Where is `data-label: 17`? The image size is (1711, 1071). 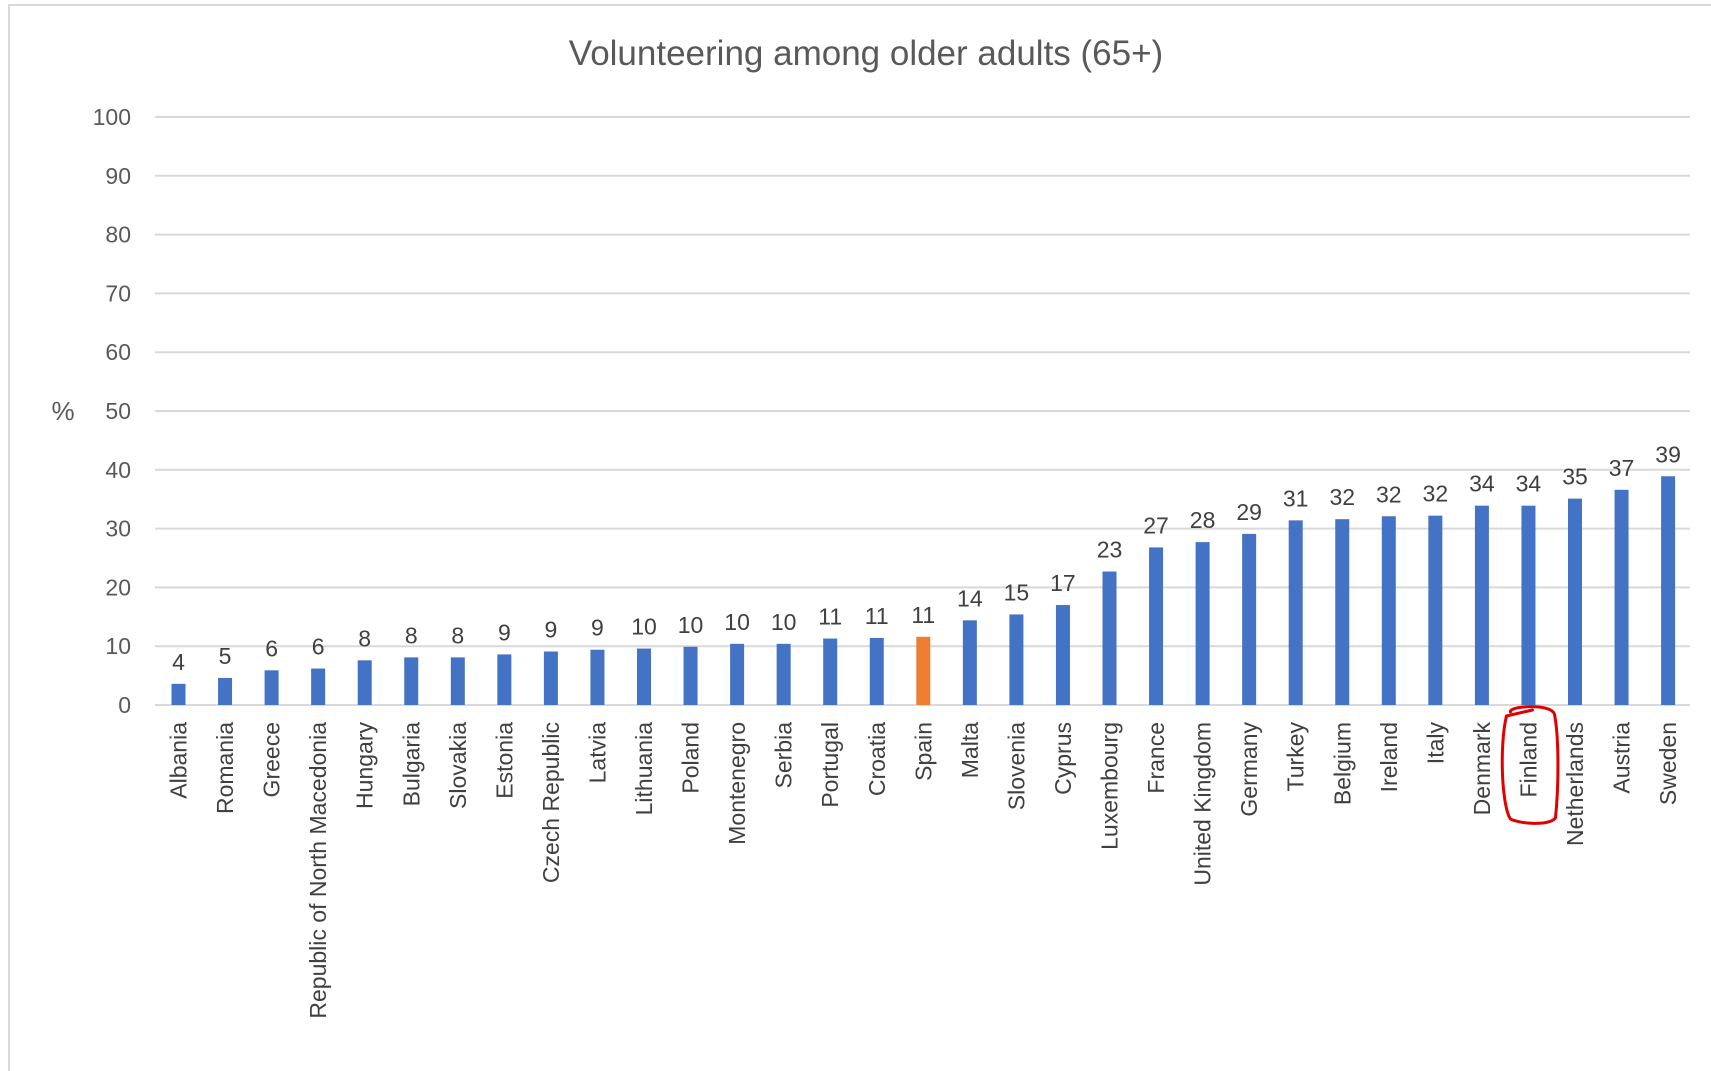
data-label: 17 is located at coordinates (1063, 583).